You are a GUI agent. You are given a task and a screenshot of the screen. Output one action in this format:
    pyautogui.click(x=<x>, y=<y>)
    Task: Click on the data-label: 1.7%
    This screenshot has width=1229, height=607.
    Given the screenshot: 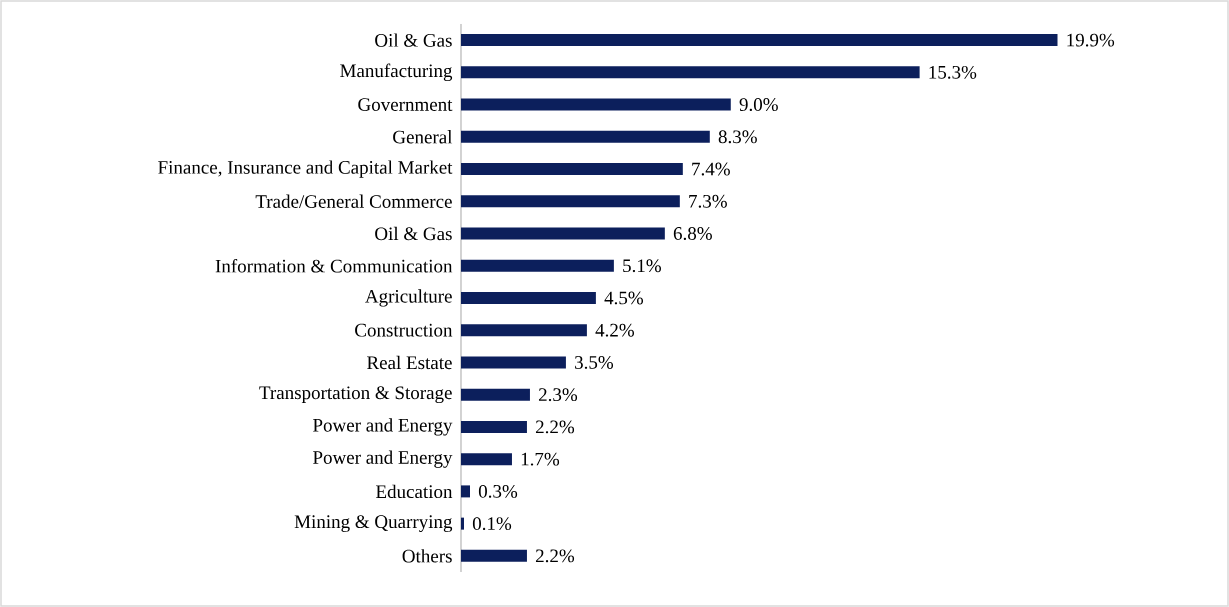 What is the action you would take?
    pyautogui.click(x=540, y=459)
    